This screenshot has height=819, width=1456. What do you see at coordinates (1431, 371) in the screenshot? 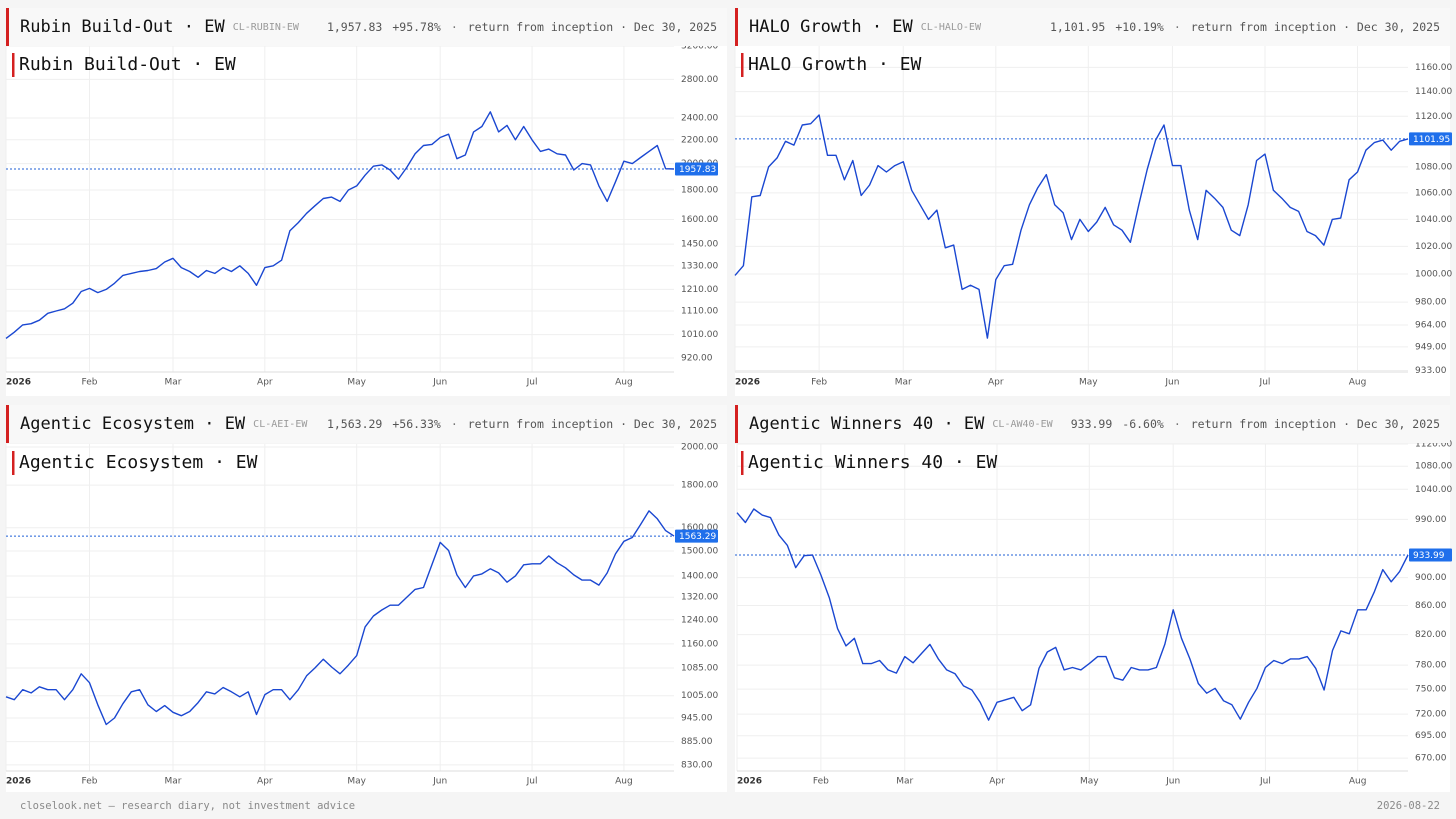
I see `y-tick-label: 933.00` at bounding box center [1431, 371].